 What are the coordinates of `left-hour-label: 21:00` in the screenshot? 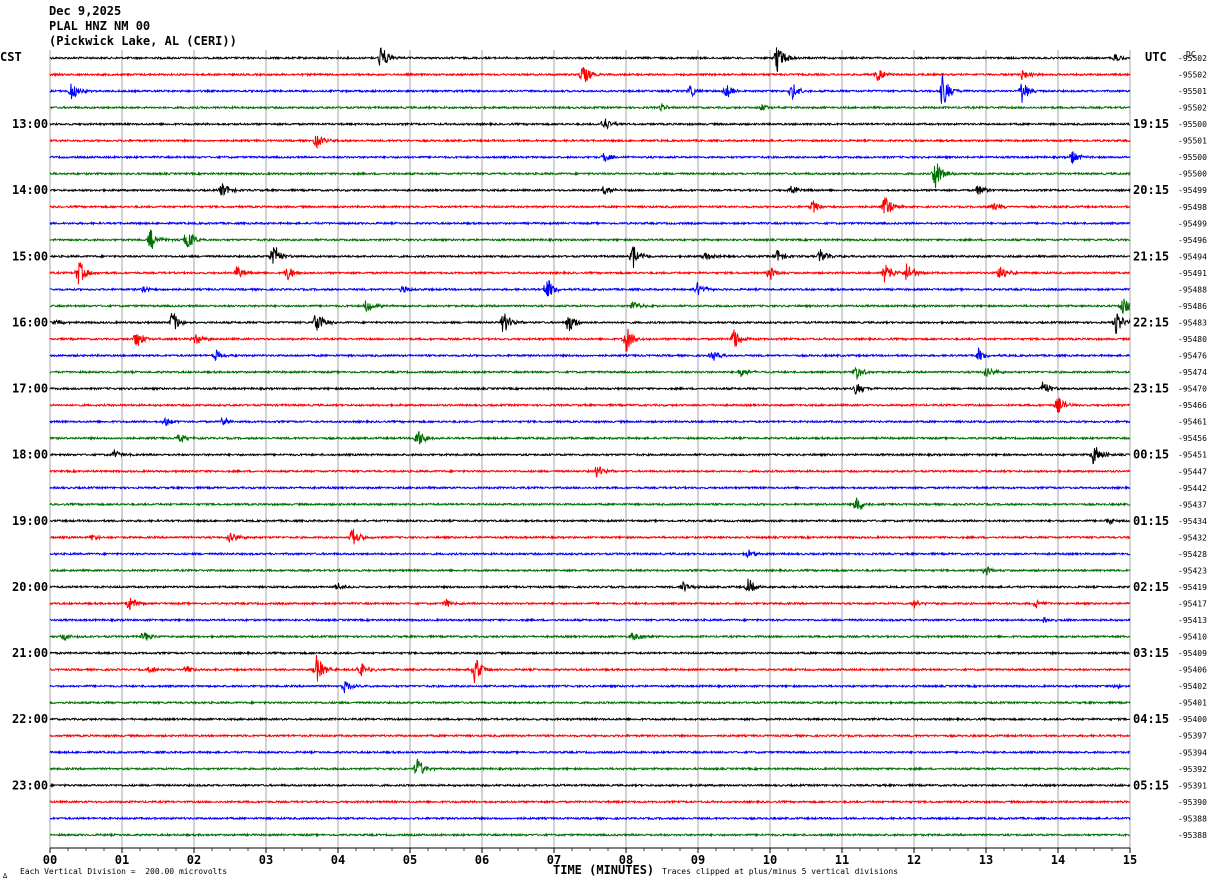 It's located at (30, 653).